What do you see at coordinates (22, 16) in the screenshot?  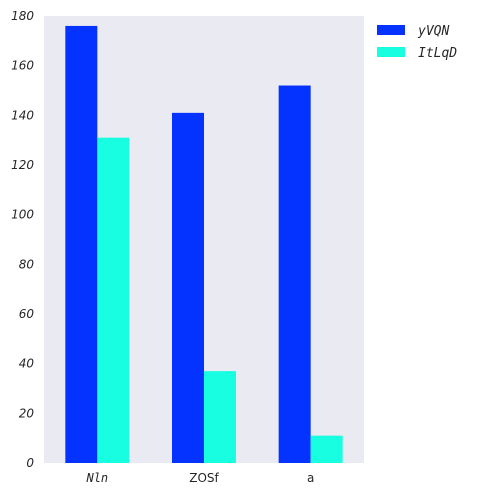 I see `y-tick-label: 180` at bounding box center [22, 16].